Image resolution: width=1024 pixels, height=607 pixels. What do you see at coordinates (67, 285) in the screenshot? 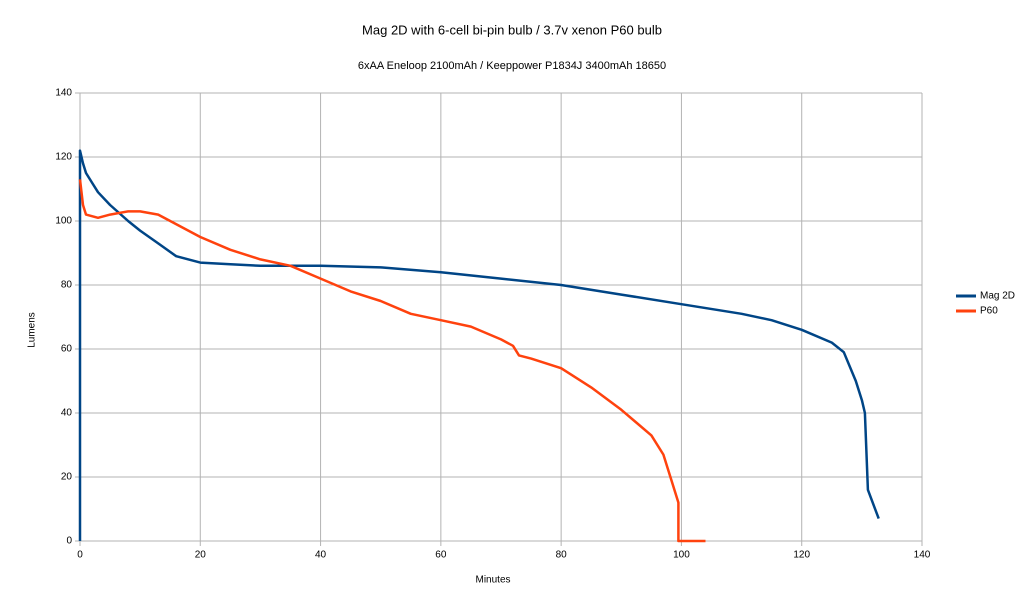
I see `y-tick-label: 80` at bounding box center [67, 285].